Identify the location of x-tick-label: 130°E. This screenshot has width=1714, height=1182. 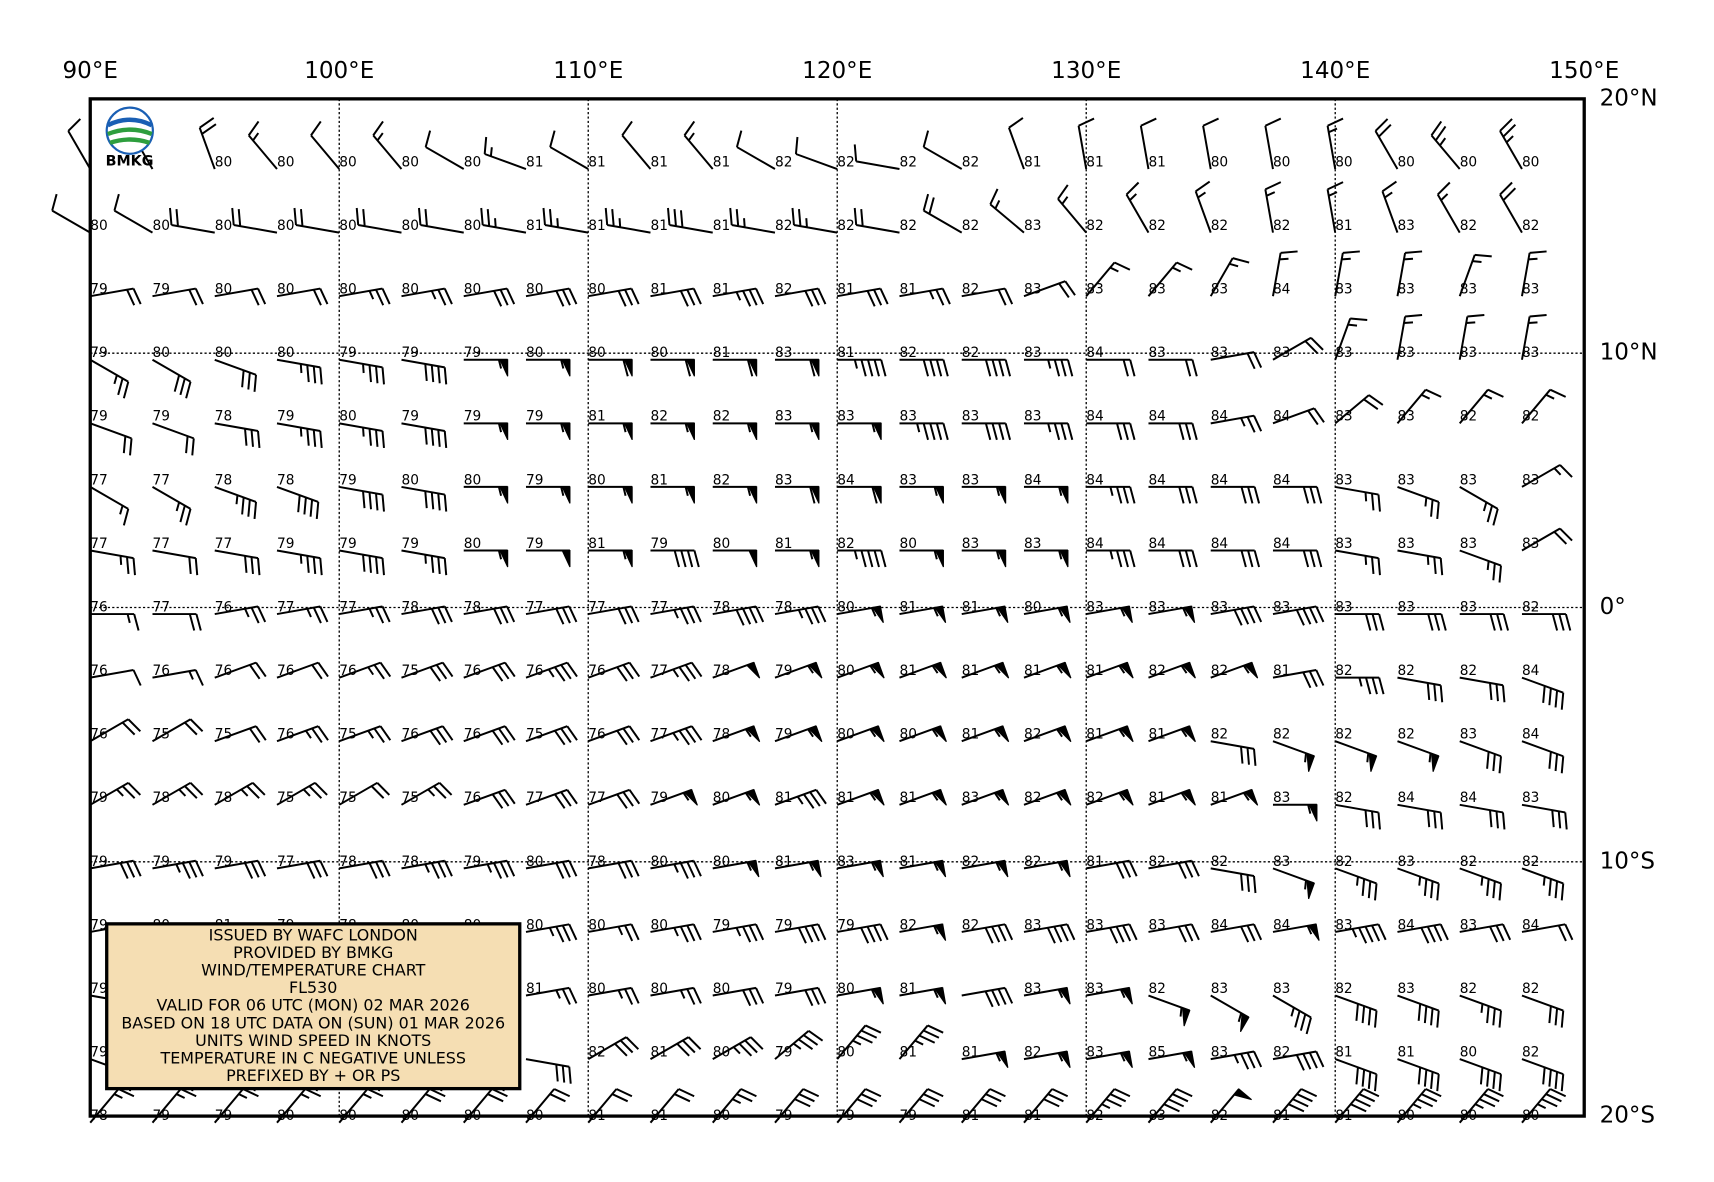
(1086, 71).